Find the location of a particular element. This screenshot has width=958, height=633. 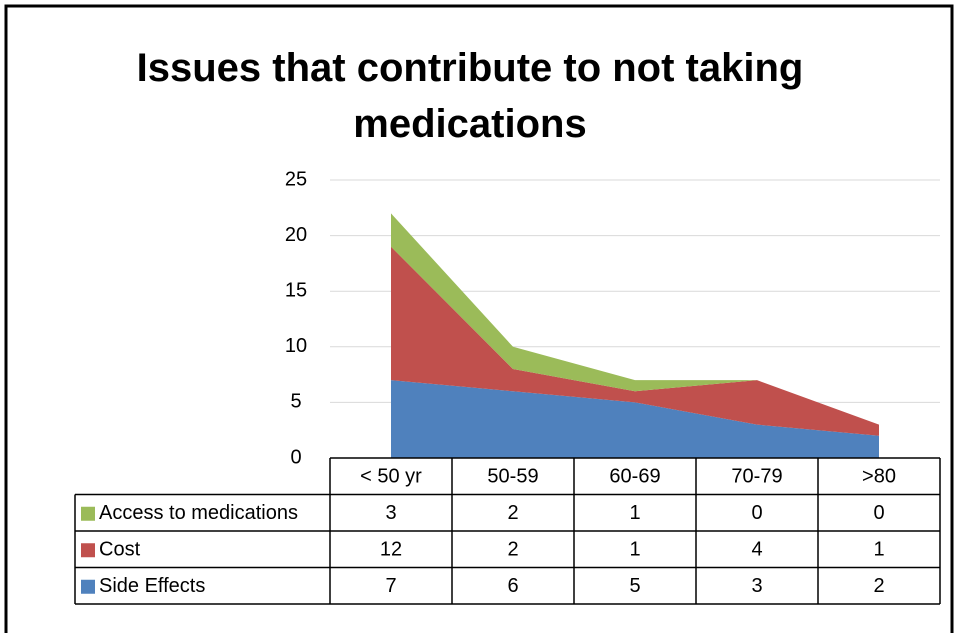

y-tick-label: 10 is located at coordinates (296, 346).